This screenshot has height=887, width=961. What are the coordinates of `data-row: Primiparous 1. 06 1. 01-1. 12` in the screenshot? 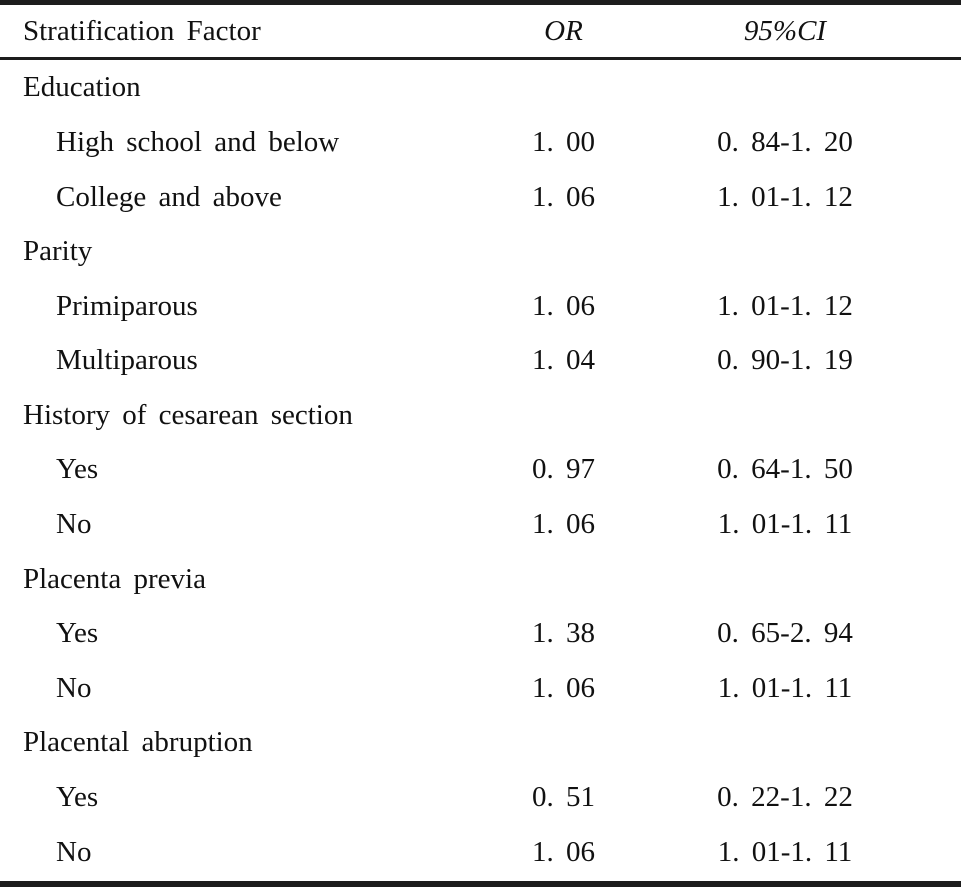 It's located at (480, 306).